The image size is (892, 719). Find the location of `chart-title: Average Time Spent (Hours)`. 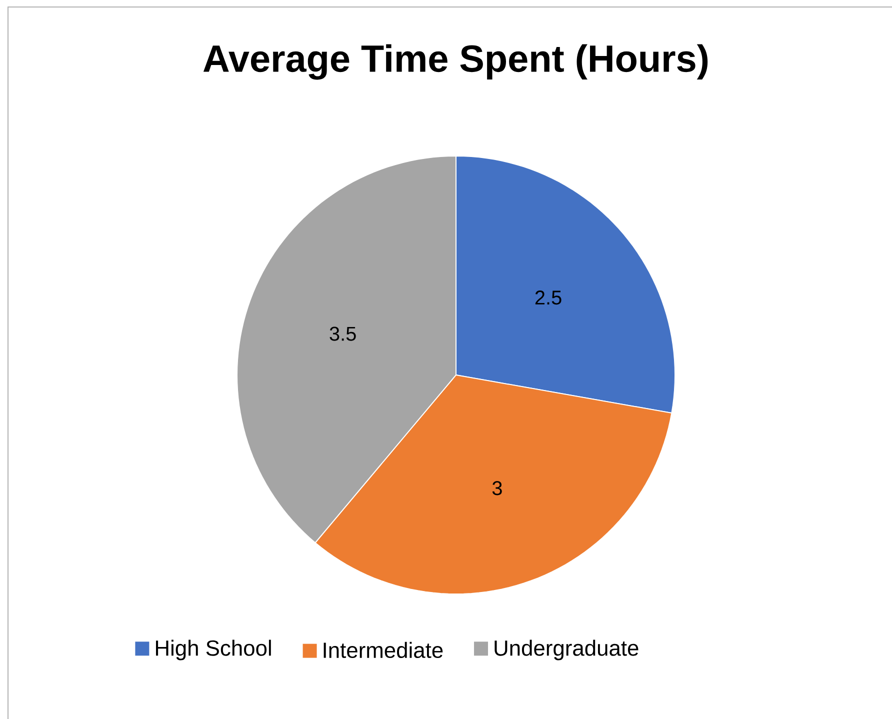

chart-title: Average Time Spent (Hours) is located at coordinates (455, 62).